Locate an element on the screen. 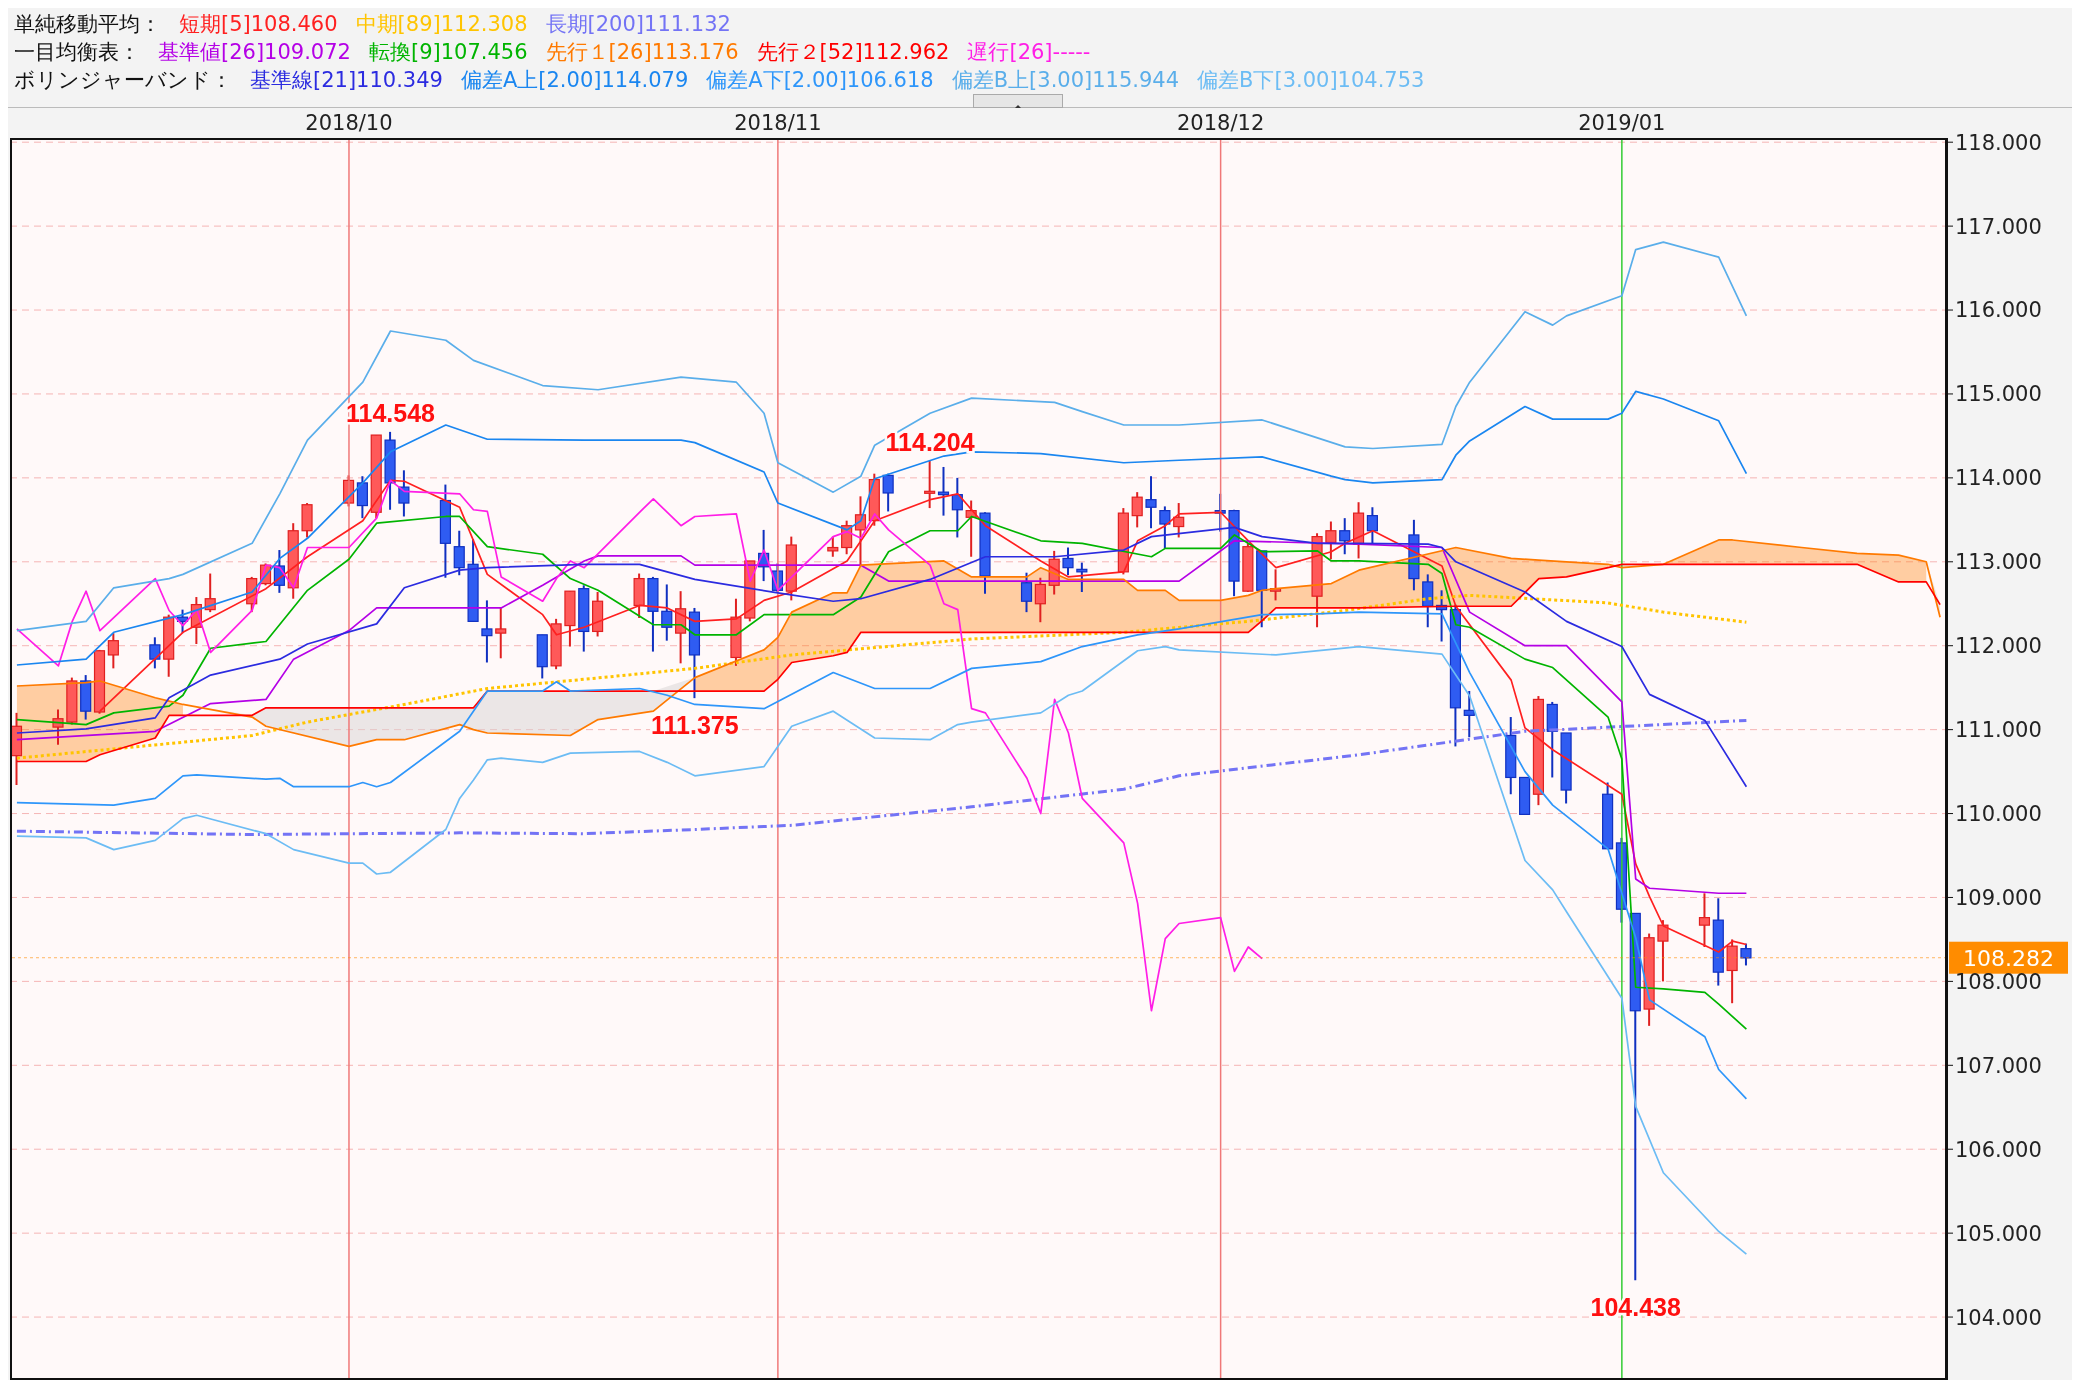  y-tick-label: 114.000 is located at coordinates (1998, 478).